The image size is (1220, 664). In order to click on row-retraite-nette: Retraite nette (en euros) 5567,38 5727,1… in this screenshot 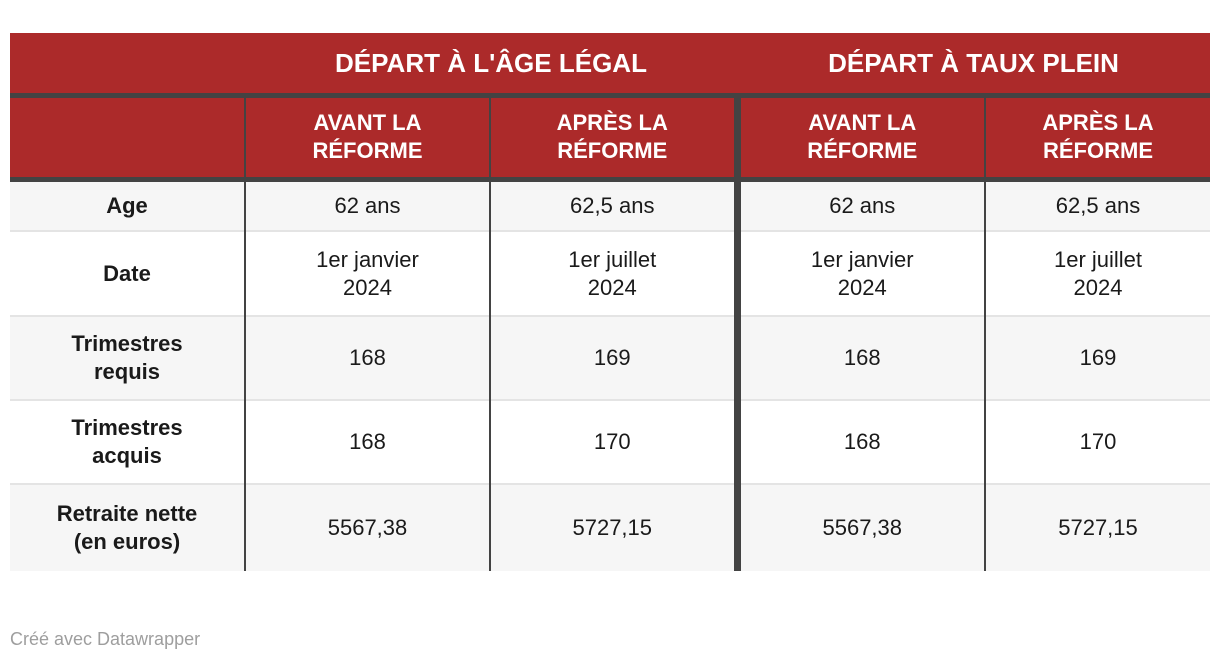, I will do `click(610, 527)`.